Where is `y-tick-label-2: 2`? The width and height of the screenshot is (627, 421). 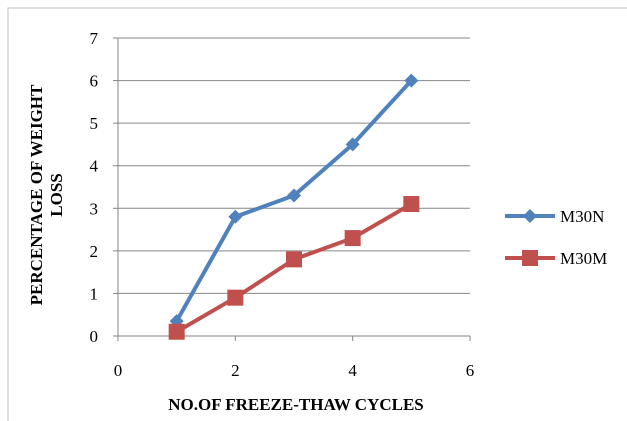 y-tick-label-2: 2 is located at coordinates (94, 251).